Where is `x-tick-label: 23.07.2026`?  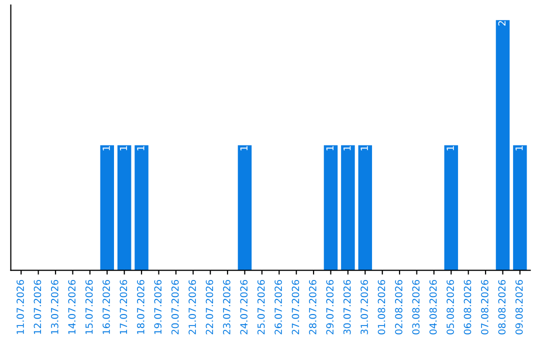
x-tick-label: 23.07.2026 is located at coordinates (226, 307).